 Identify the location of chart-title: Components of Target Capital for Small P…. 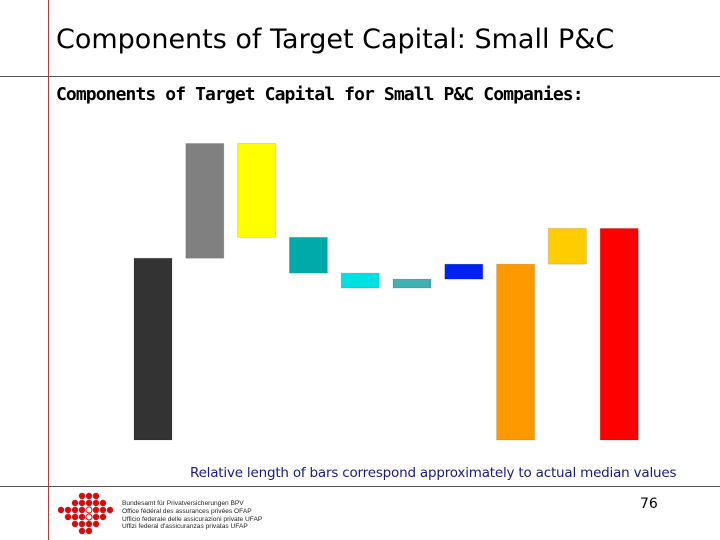
(320, 94).